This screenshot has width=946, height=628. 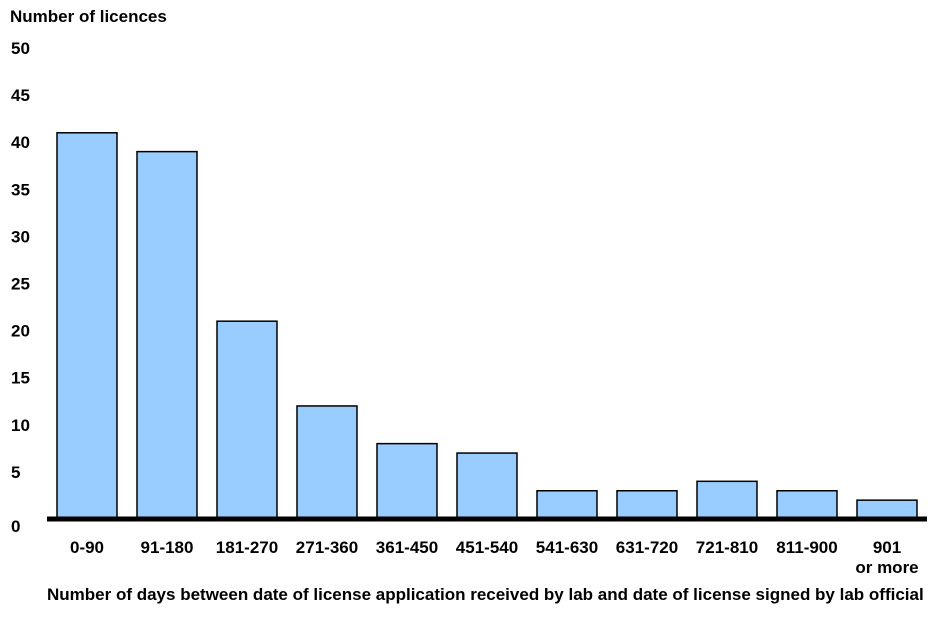 What do you see at coordinates (20, 48) in the screenshot?
I see `y-tick-label: 50` at bounding box center [20, 48].